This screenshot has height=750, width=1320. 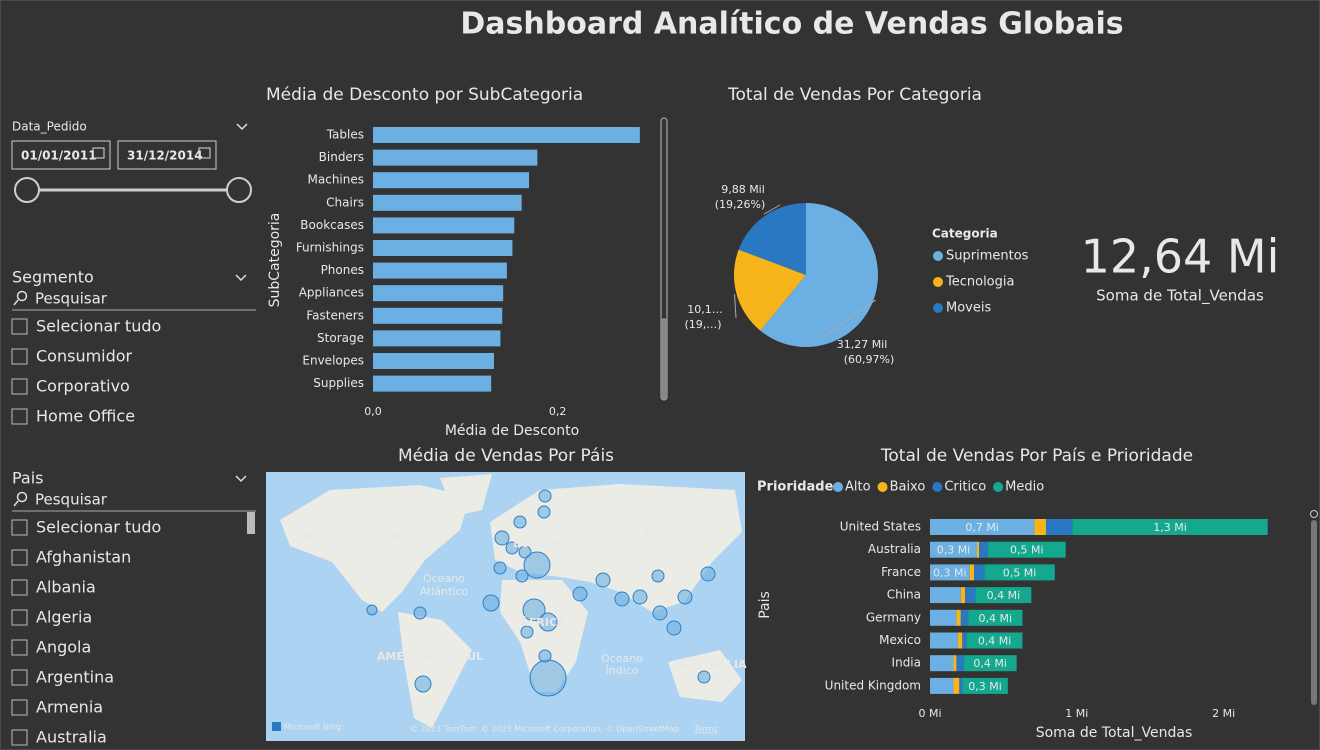 I want to click on scrollbar-thumb, so click(x=664, y=359).